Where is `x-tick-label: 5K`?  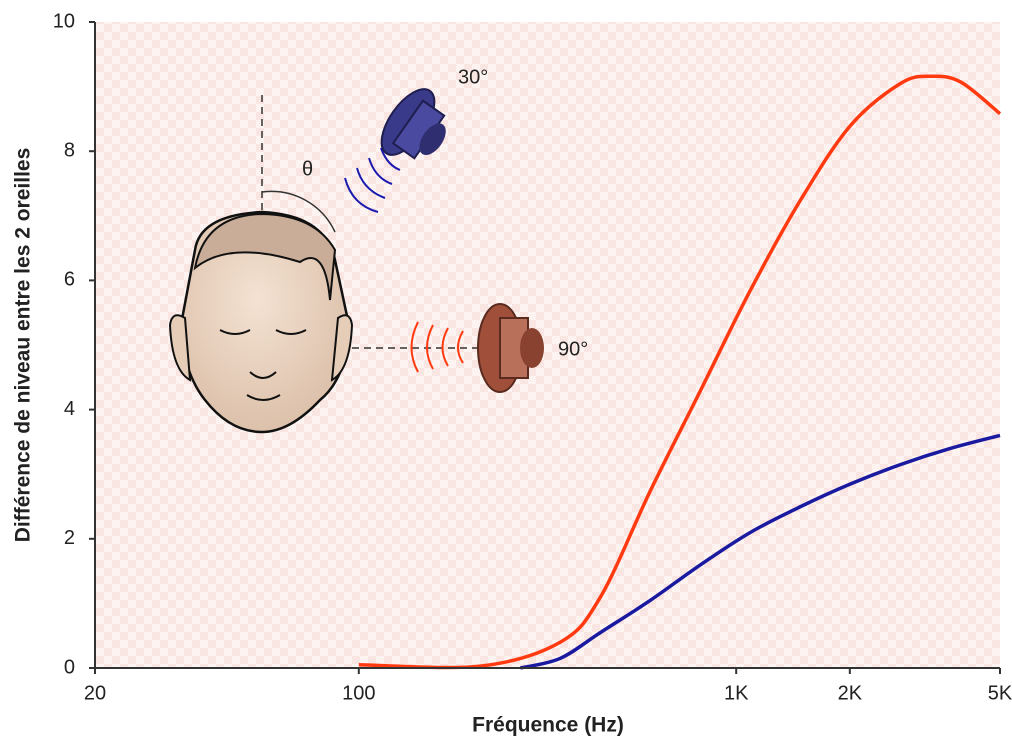
x-tick-label: 5K is located at coordinates (1000, 693).